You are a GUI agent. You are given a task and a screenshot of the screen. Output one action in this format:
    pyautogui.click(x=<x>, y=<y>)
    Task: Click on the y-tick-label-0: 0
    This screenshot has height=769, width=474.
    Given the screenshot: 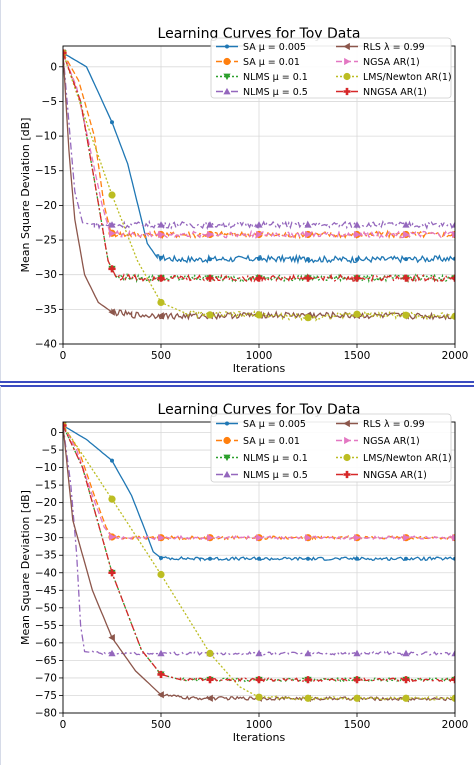 What is the action you would take?
    pyautogui.click(x=53, y=433)
    